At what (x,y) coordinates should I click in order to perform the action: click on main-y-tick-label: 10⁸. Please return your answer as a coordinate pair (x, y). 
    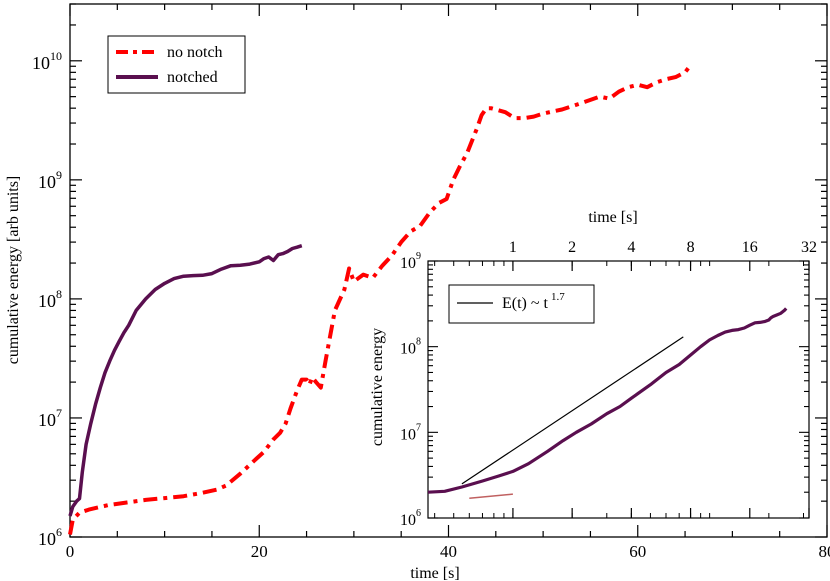
    Looking at the image, I should click on (50, 299).